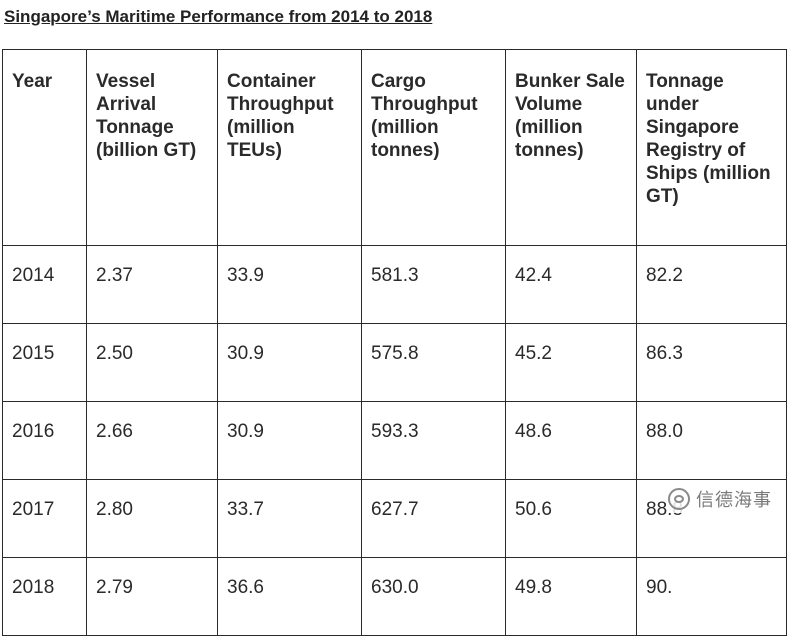 The width and height of the screenshot is (800, 636). I want to click on cell-year: 2015, so click(44, 362).